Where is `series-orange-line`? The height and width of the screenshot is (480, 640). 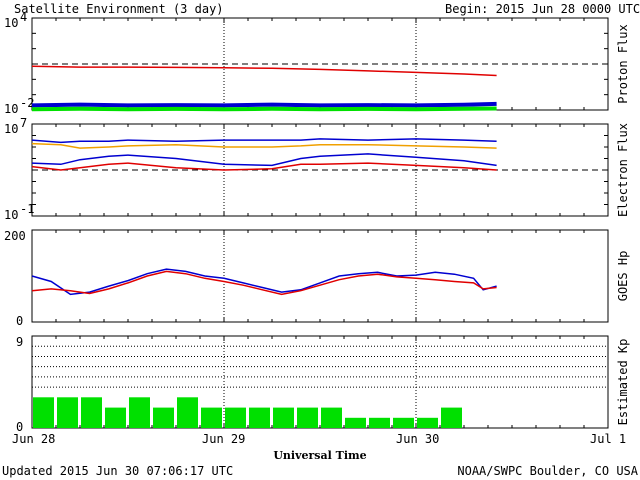
series-orange-line is located at coordinates (264, 145).